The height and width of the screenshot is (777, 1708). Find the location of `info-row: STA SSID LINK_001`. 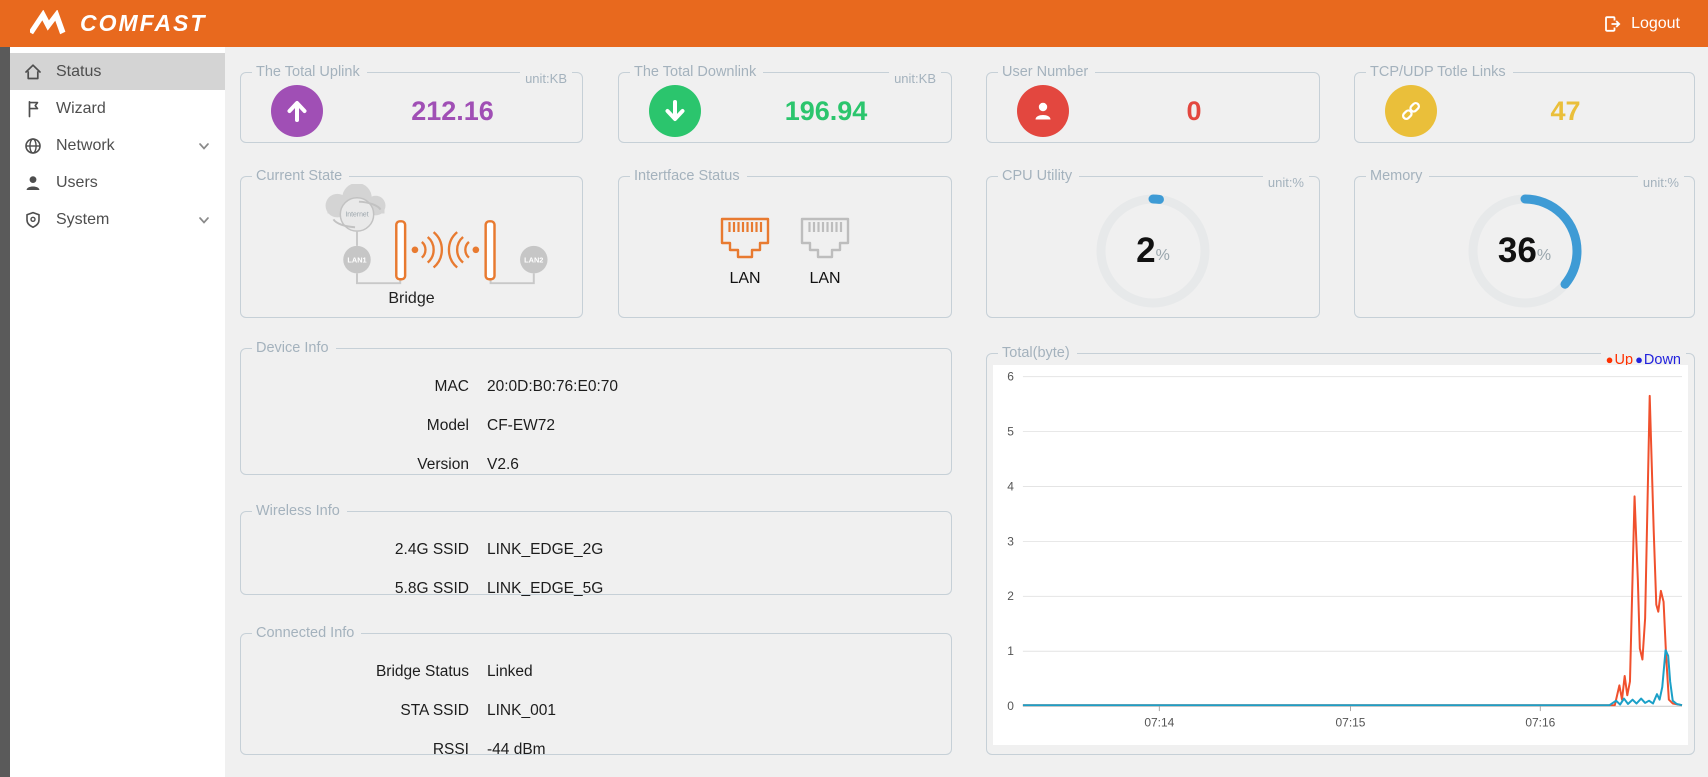

info-row: STA SSID LINK_001 is located at coordinates (596, 710).